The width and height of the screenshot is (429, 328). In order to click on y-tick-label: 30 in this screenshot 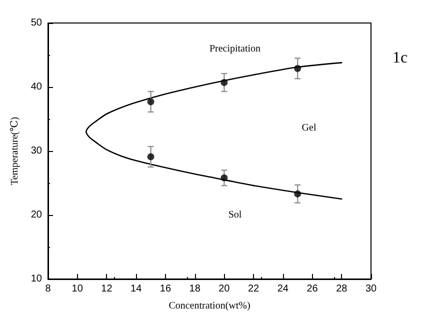, I will do `click(36, 151)`.